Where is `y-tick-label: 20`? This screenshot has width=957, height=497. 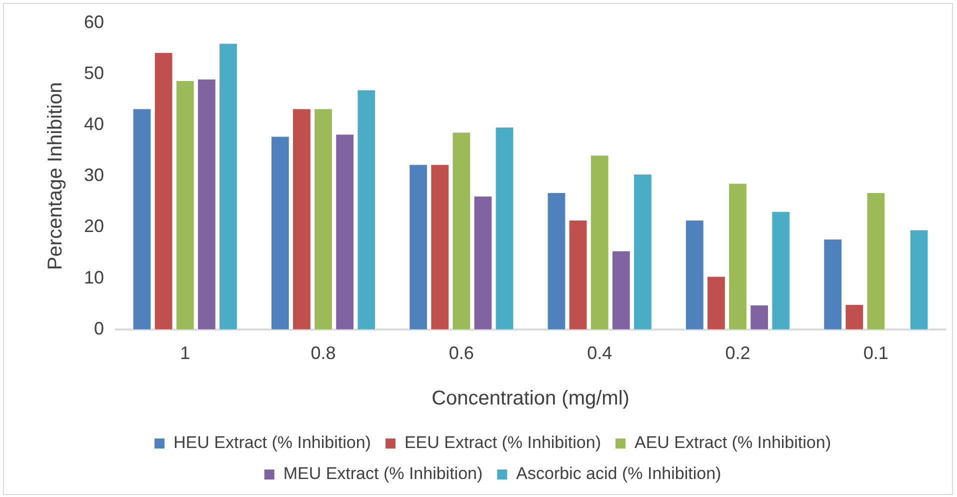 y-tick-label: 20 is located at coordinates (94, 226).